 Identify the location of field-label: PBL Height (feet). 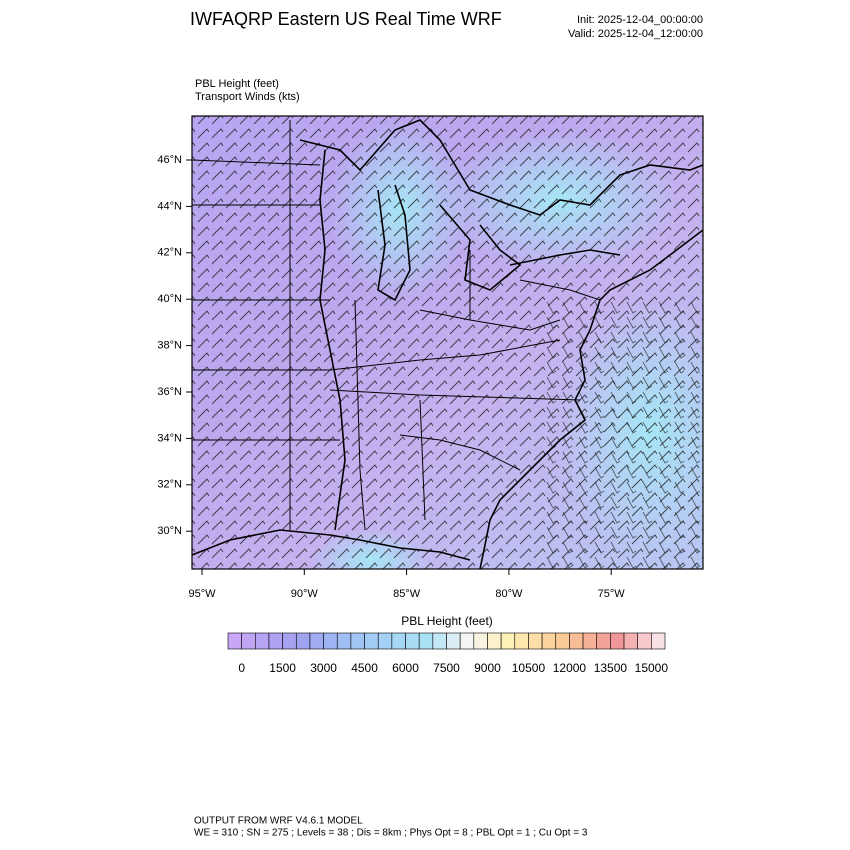
(237, 84).